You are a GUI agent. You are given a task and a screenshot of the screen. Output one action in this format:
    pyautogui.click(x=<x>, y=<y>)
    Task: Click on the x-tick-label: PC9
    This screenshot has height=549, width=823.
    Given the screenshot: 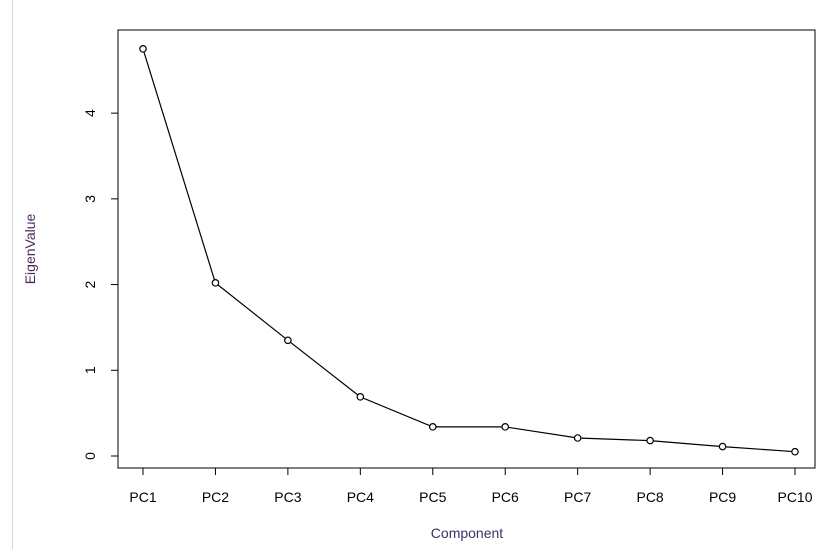 What is the action you would take?
    pyautogui.click(x=722, y=497)
    